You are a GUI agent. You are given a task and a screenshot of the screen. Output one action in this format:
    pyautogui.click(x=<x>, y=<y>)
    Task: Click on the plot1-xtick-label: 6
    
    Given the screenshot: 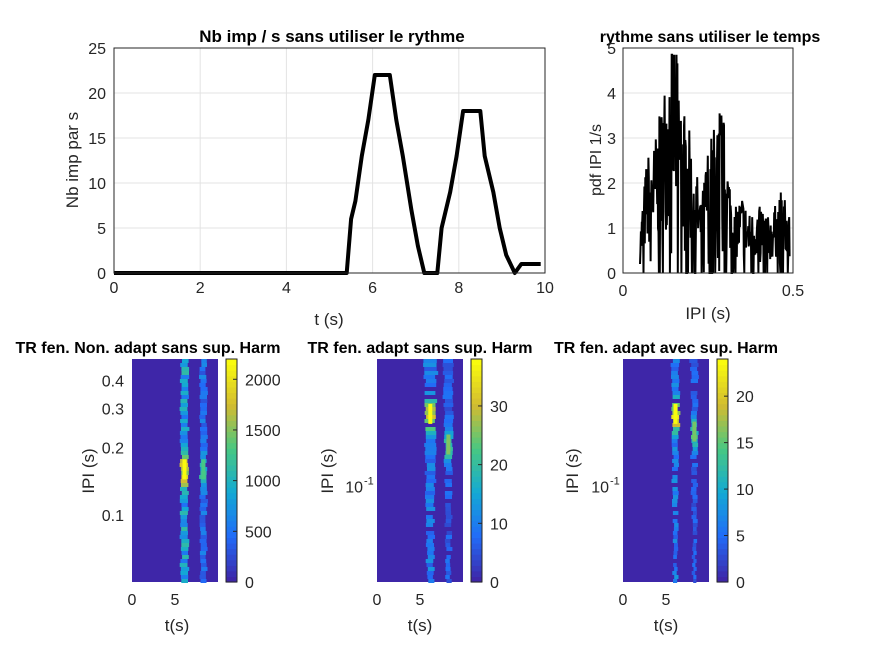 What is the action you would take?
    pyautogui.click(x=372, y=288)
    